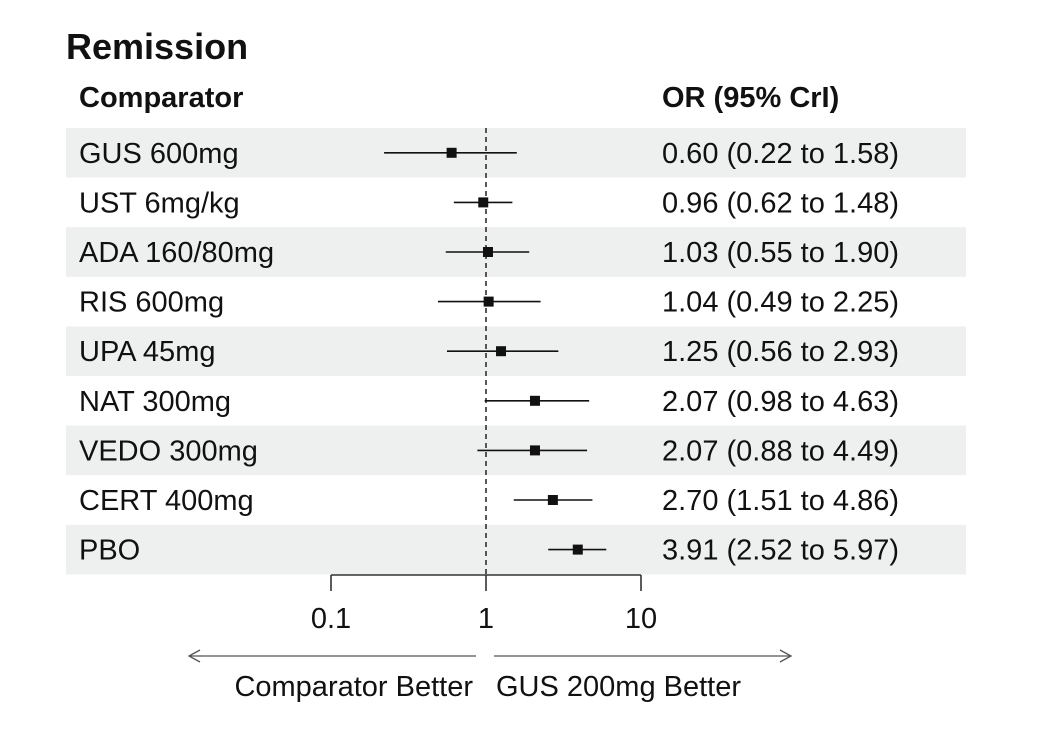 The height and width of the screenshot is (741, 1050). Describe the element at coordinates (161, 98) in the screenshot. I see `comparator-column-header: Comparator` at that location.